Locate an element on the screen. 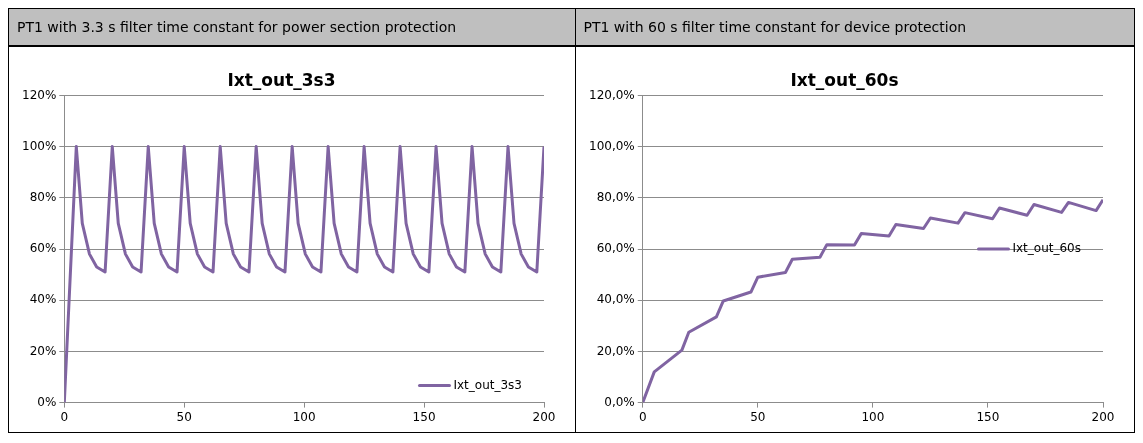  y-tick-label: 120% is located at coordinates (39, 94).